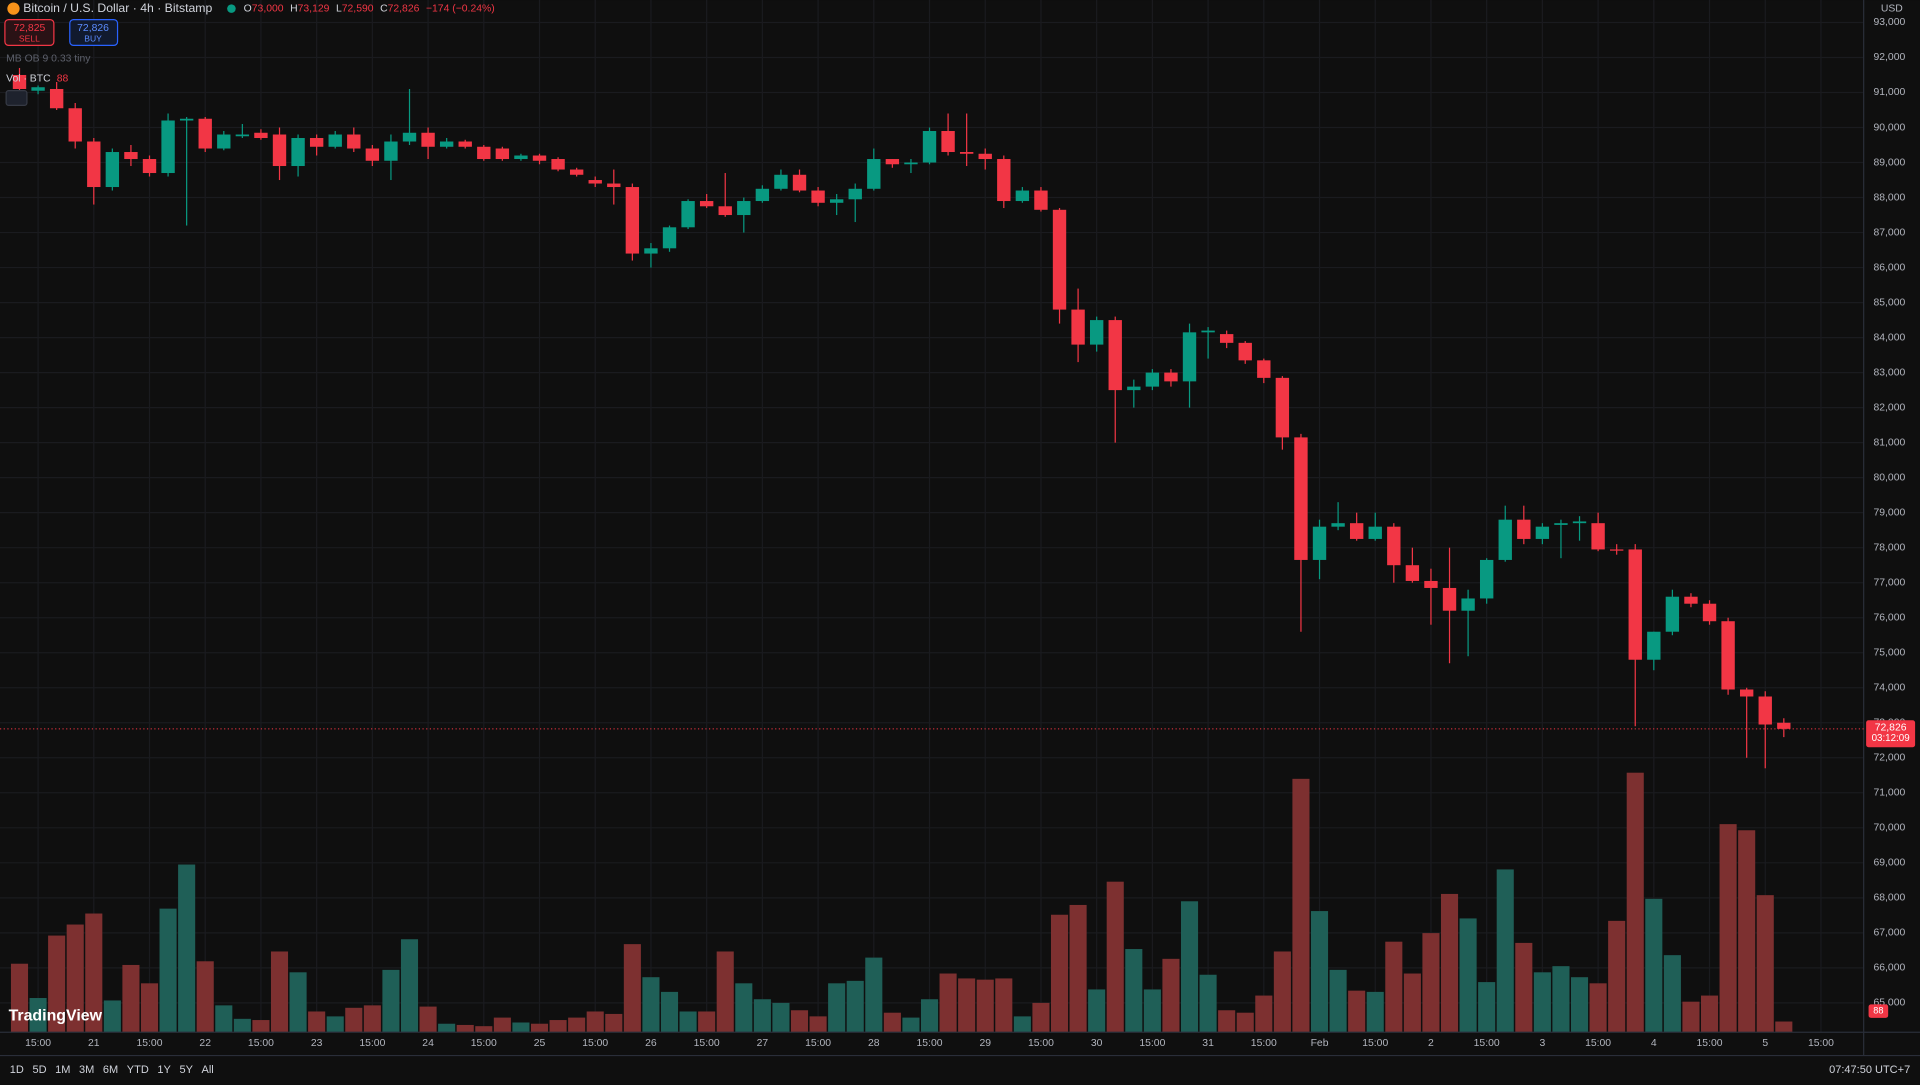 Image resolution: width=1920 pixels, height=1085 pixels. Describe the element at coordinates (39, 1070) in the screenshot. I see `range-button: 5D` at that location.